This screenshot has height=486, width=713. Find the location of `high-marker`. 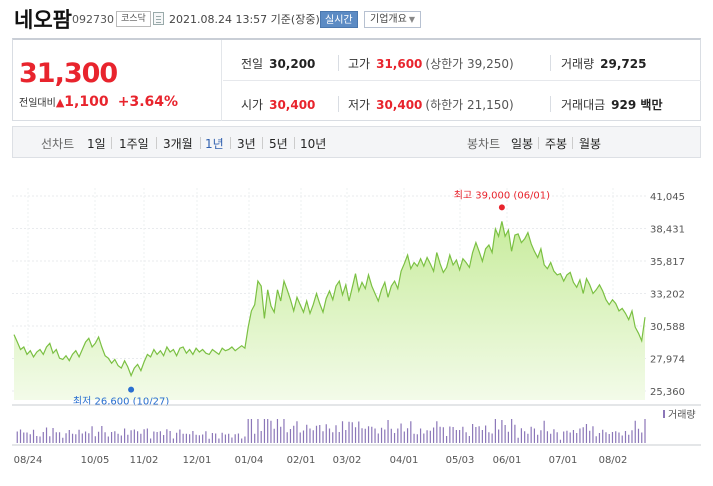

high-marker is located at coordinates (501, 207).